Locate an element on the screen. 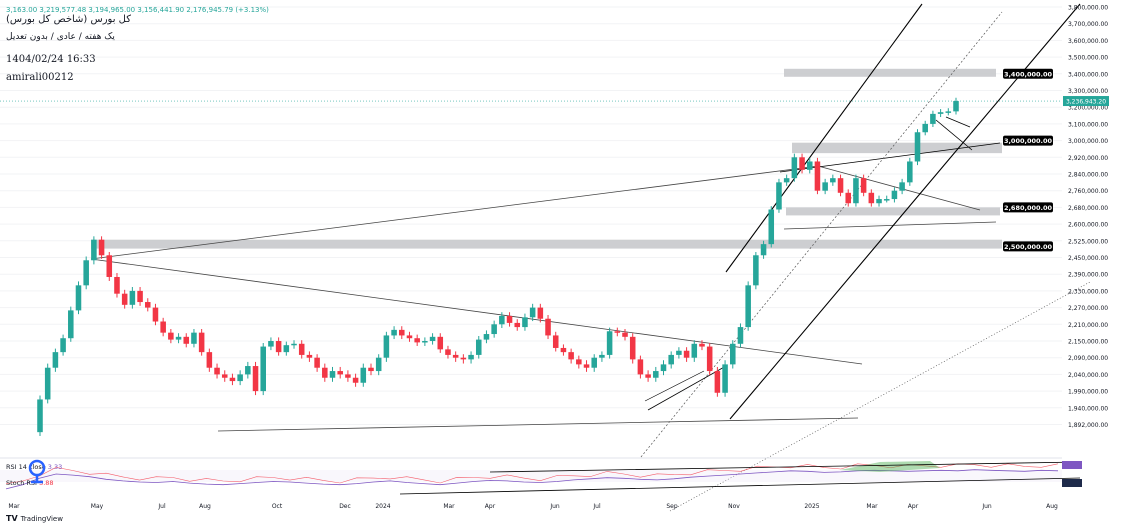 The width and height of the screenshot is (1138, 527). price-tag-label: 3,000,000.00 is located at coordinates (1028, 141).